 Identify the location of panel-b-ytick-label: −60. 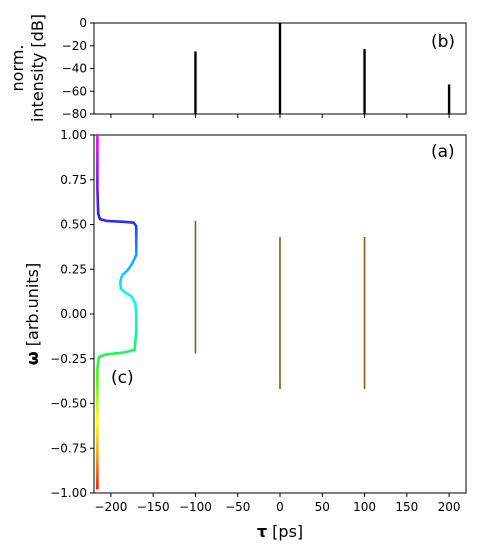
(74, 91).